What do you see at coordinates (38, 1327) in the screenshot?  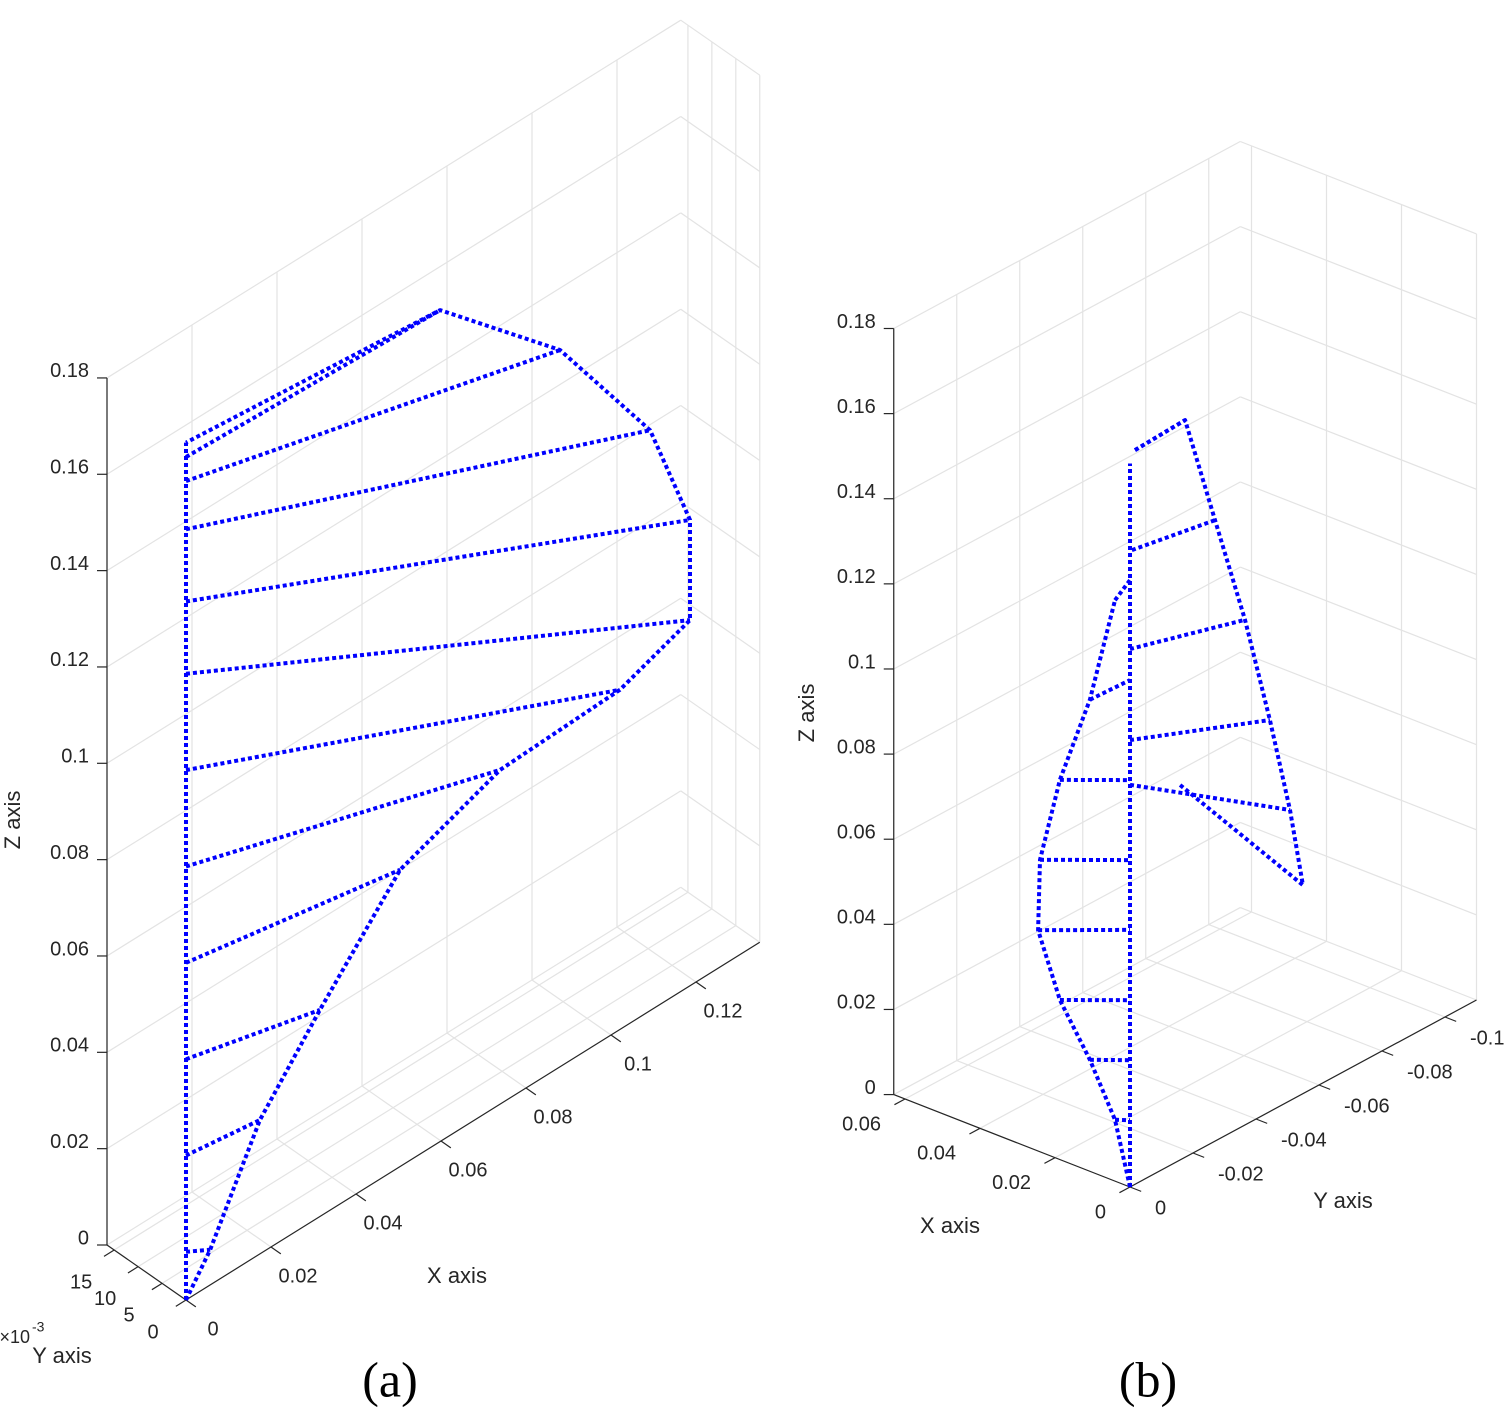 I see `axis-multiplier-power: -3` at bounding box center [38, 1327].